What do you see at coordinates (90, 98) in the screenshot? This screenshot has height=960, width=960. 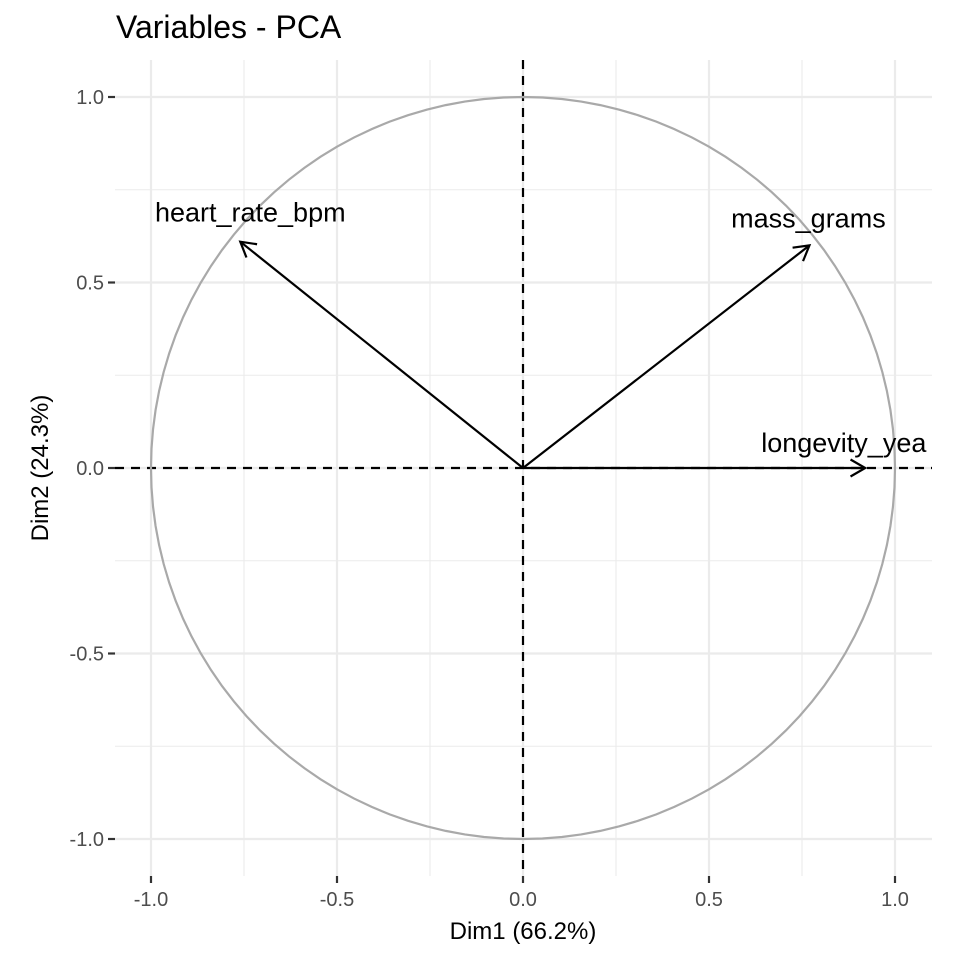 I see `y-tick-label: 1.0` at bounding box center [90, 98].